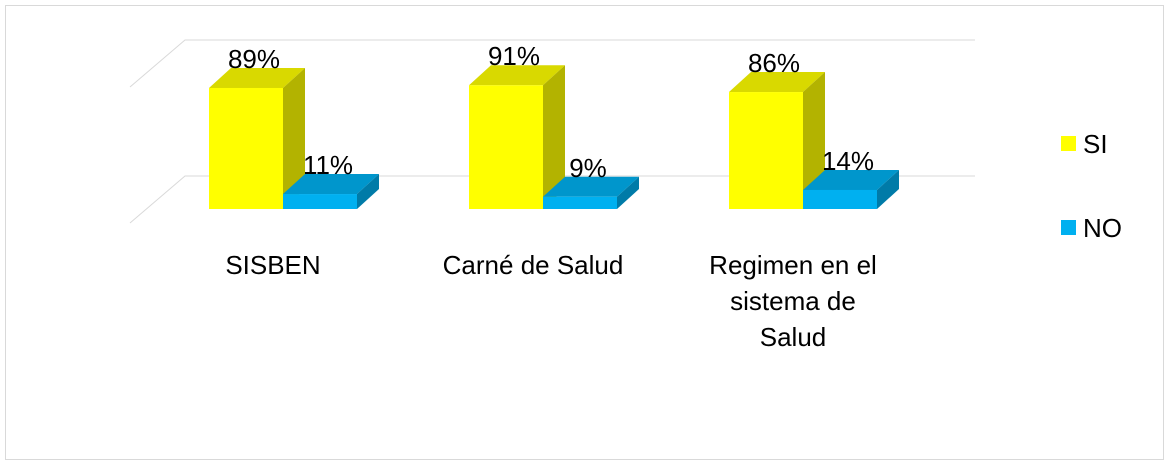  I want to click on x-tick-label: Regimen en el sistema de Salud, so click(793, 301).